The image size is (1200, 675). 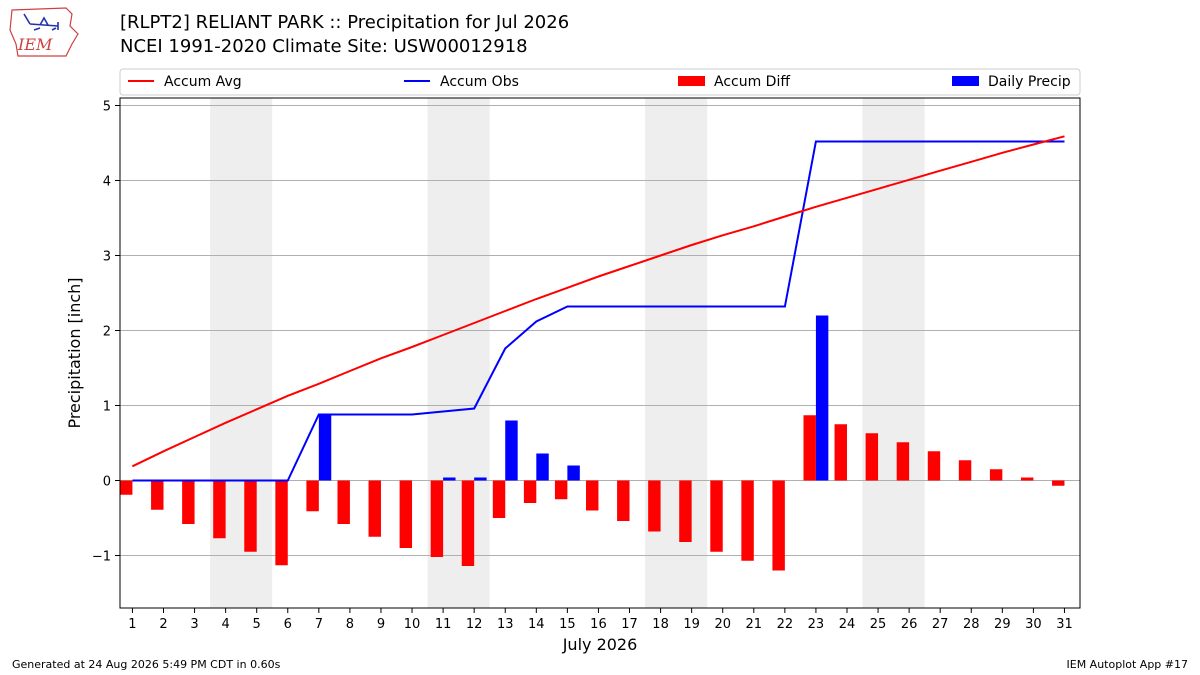 What do you see at coordinates (1002, 624) in the screenshot?
I see `x-tick-label-day-29: 29` at bounding box center [1002, 624].